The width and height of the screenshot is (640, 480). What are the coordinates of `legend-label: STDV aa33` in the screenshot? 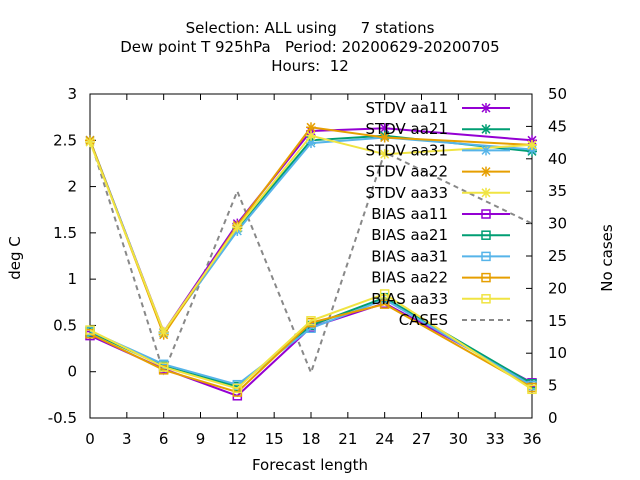 It's located at (407, 193).